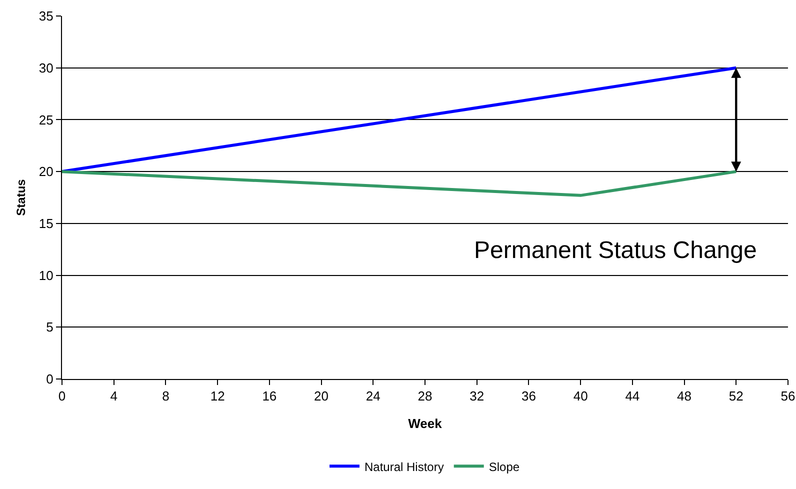  Describe the element at coordinates (321, 396) in the screenshot. I see `x-tick-label: 20` at that location.